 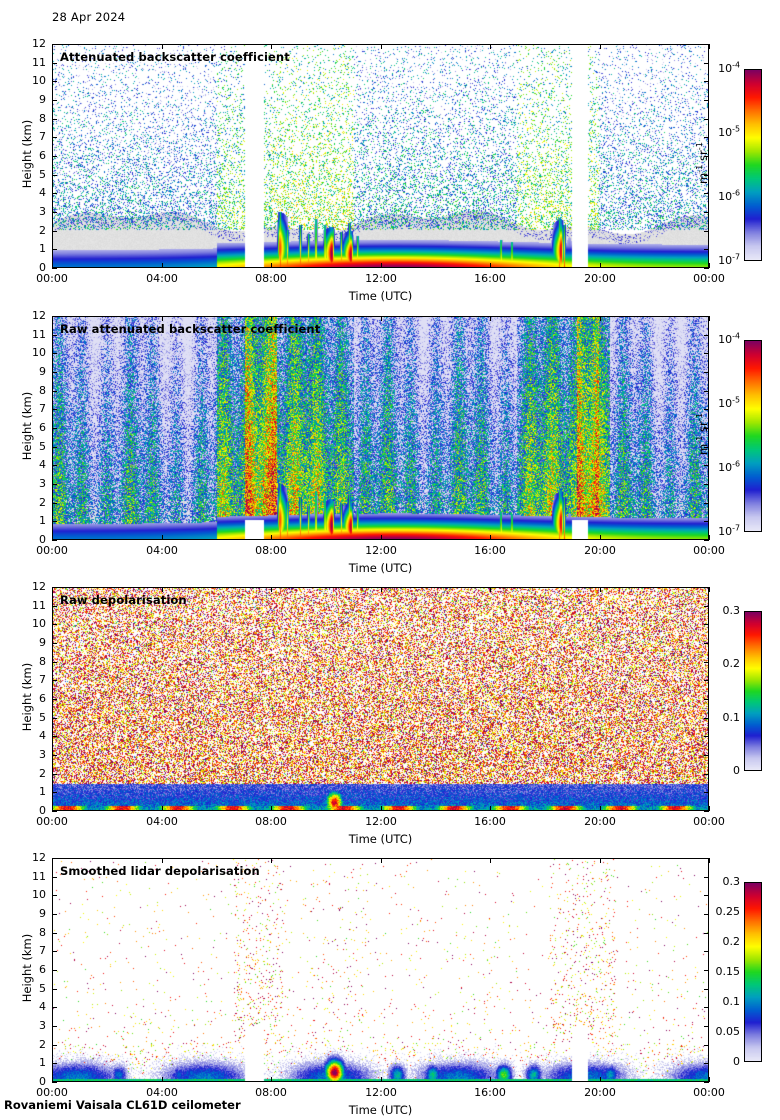 What do you see at coordinates (729, 67) in the screenshot?
I see `colorbar-tick-label: 10⁻⁴` at bounding box center [729, 67].